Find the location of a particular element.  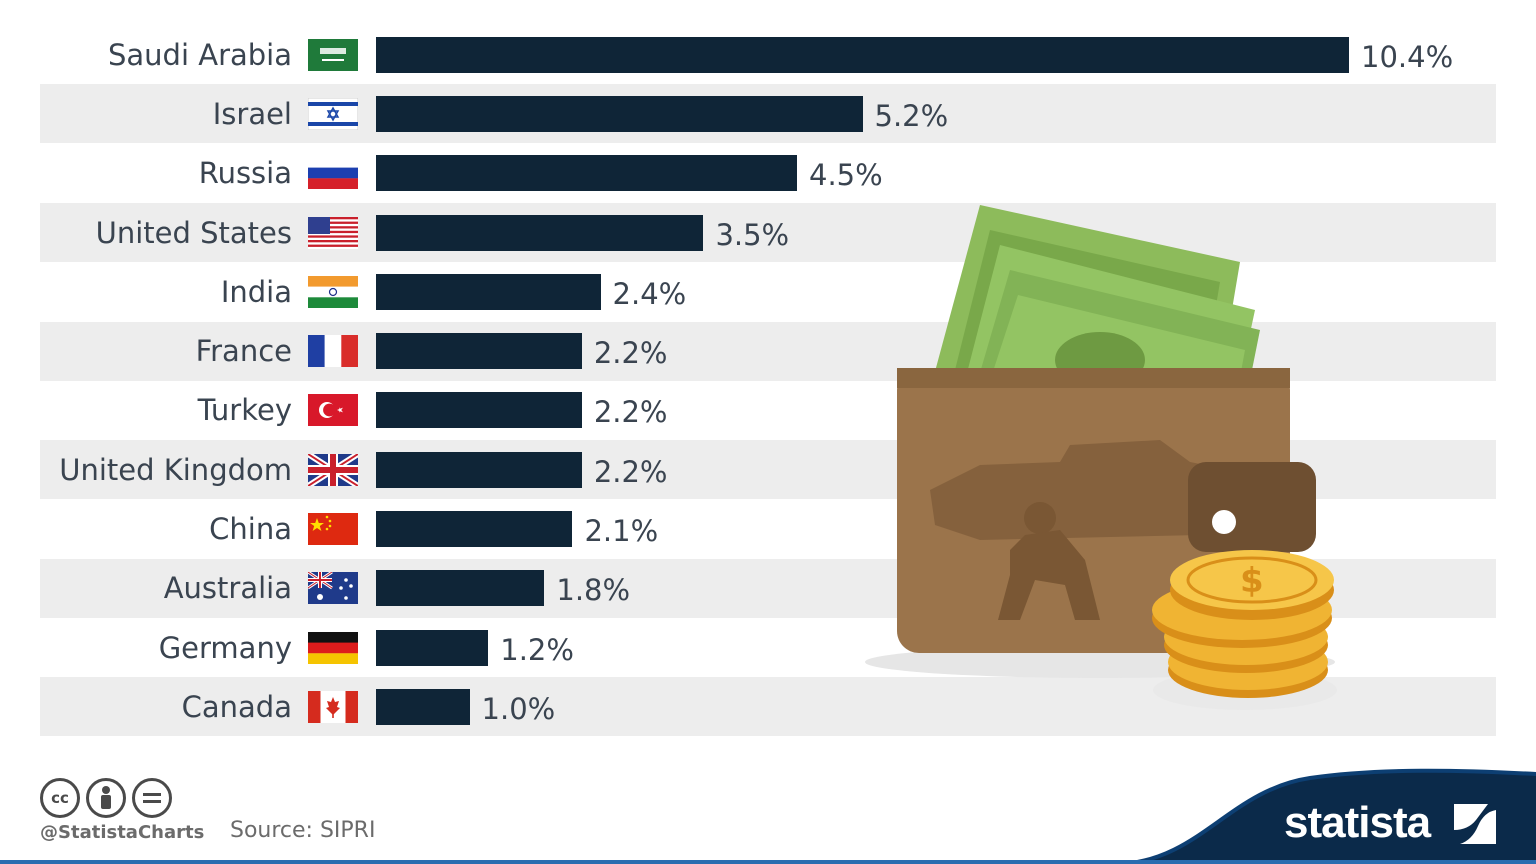

israel-flag is located at coordinates (333, 113).